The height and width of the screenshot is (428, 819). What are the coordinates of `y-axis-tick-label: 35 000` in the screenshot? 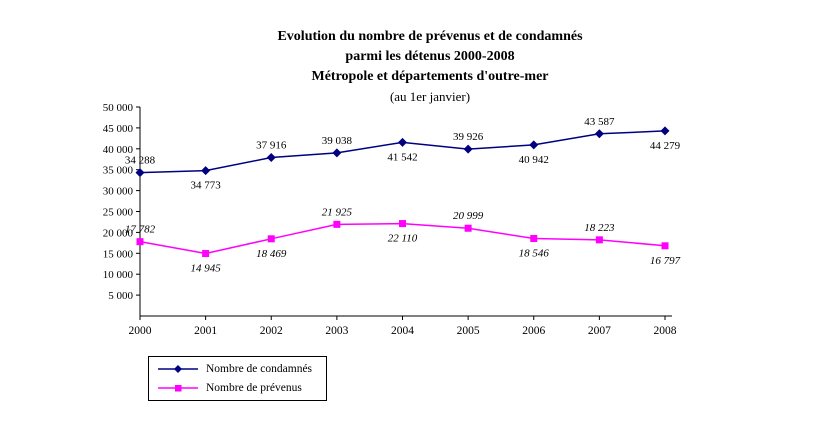 It's located at (118, 171).